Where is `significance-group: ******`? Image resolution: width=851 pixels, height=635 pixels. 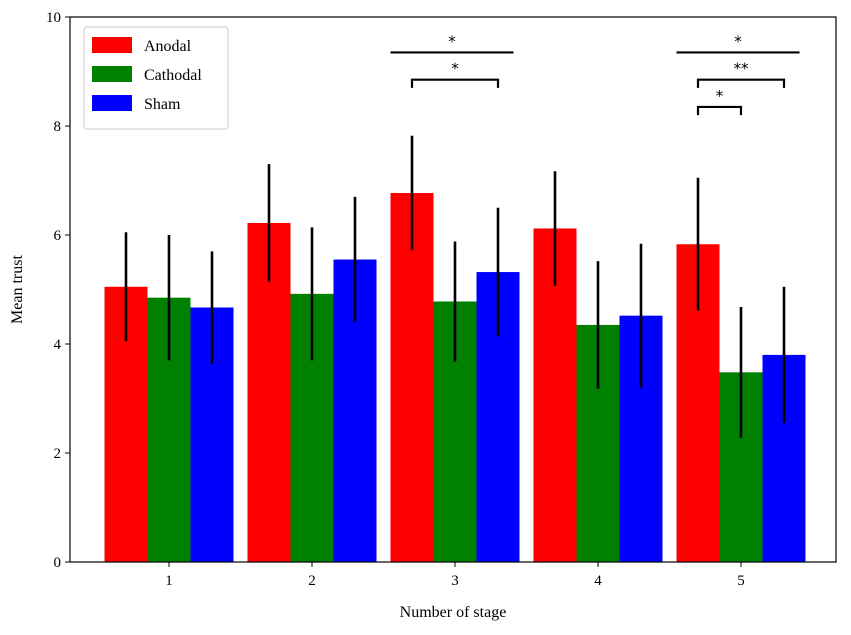 significance-group: ****** is located at coordinates (595, 74).